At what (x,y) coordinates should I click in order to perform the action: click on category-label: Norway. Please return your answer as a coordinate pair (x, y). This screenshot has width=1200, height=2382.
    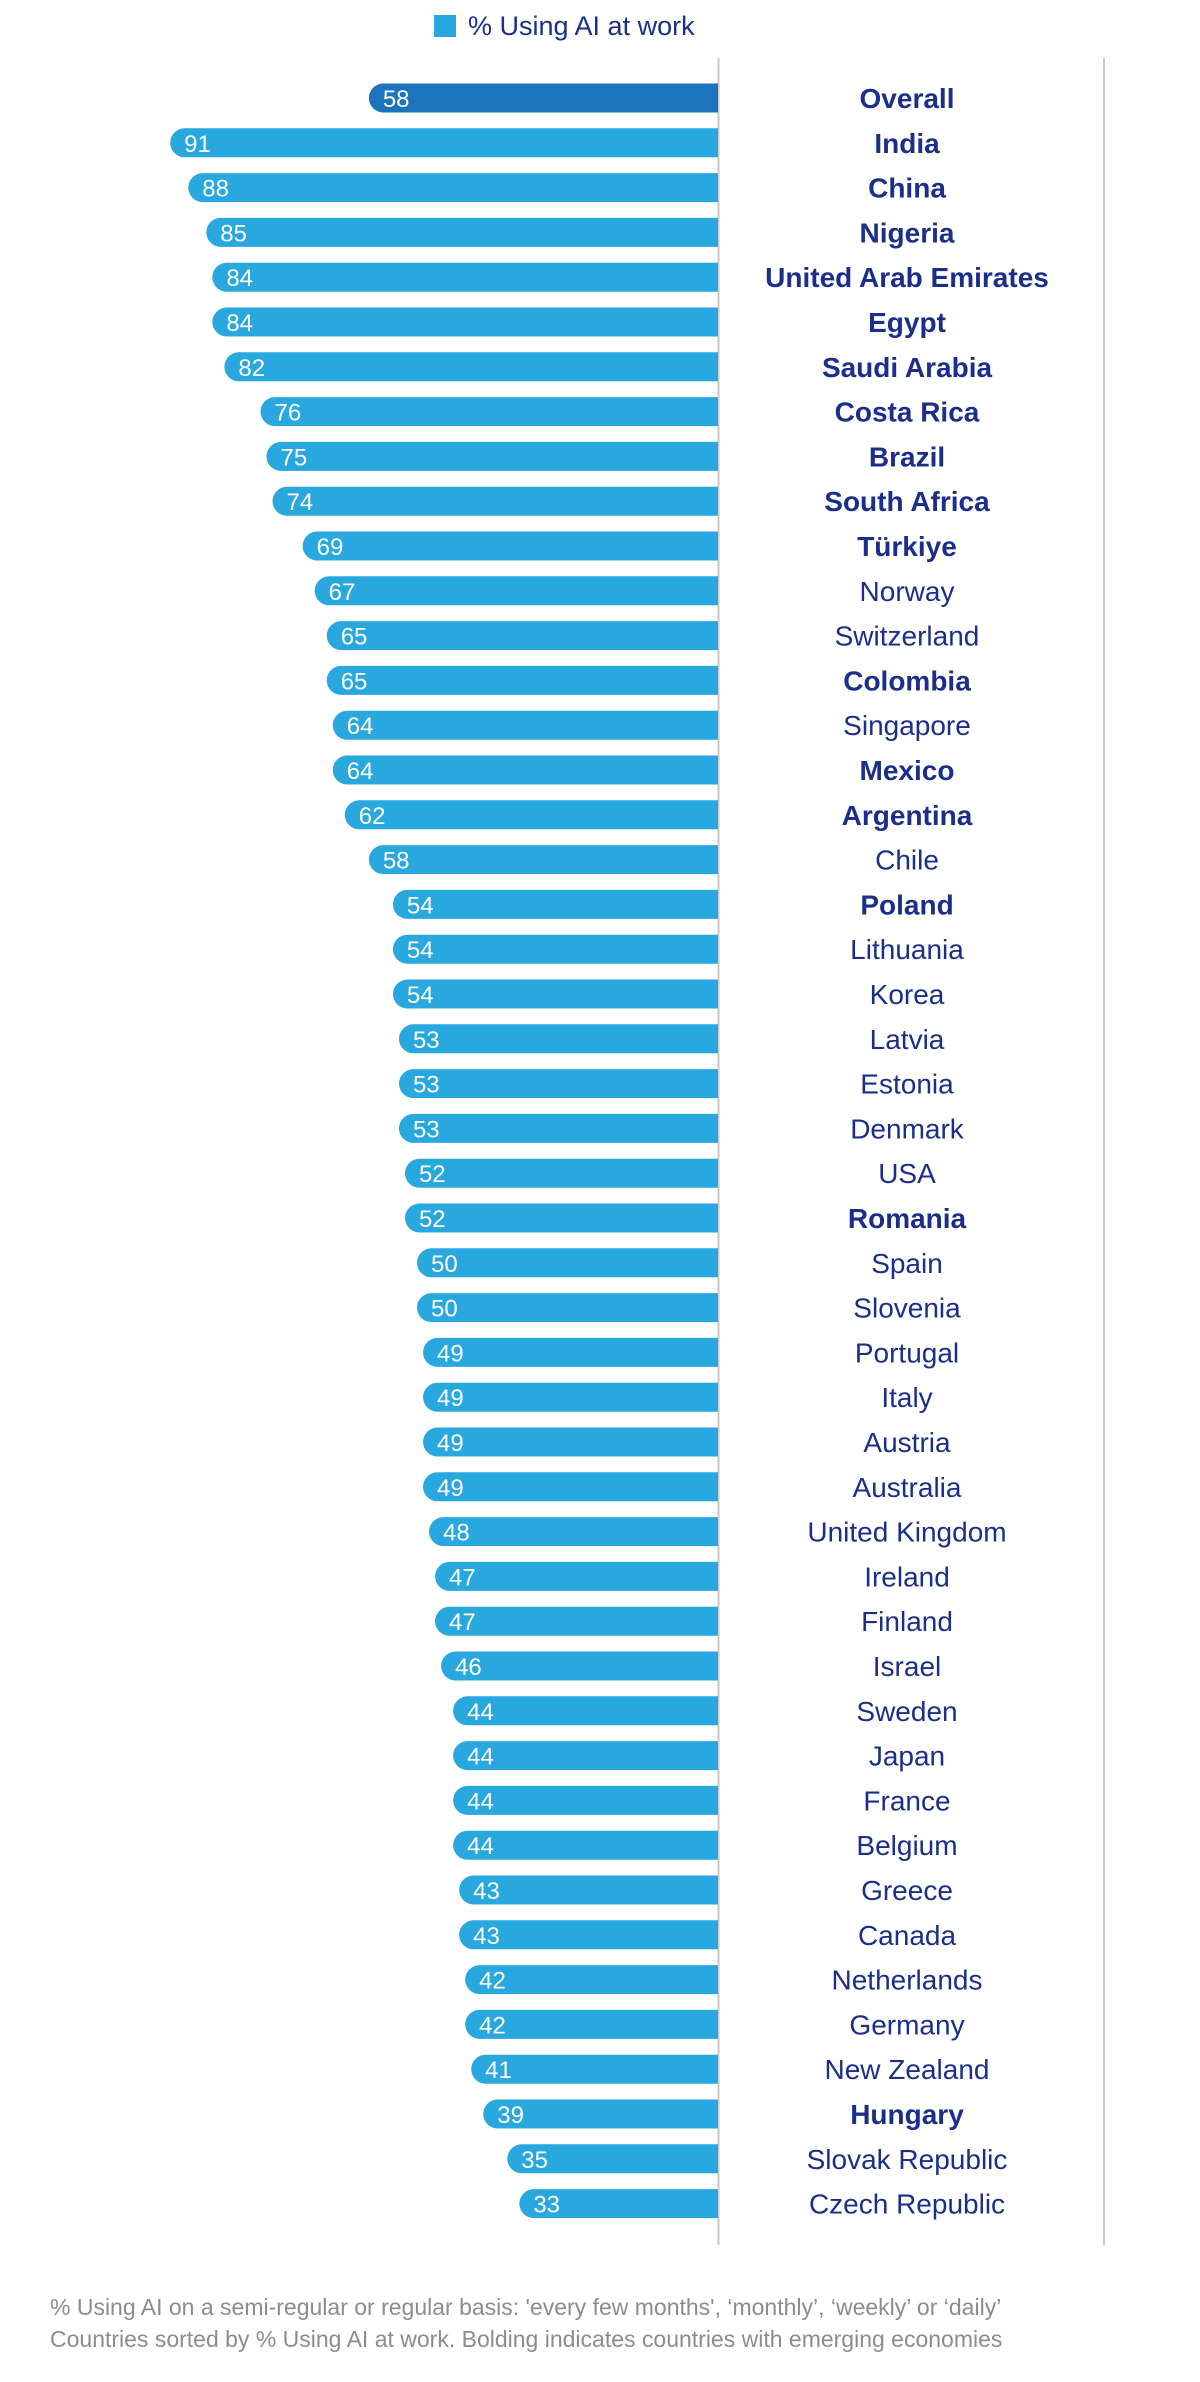
    Looking at the image, I should click on (907, 591).